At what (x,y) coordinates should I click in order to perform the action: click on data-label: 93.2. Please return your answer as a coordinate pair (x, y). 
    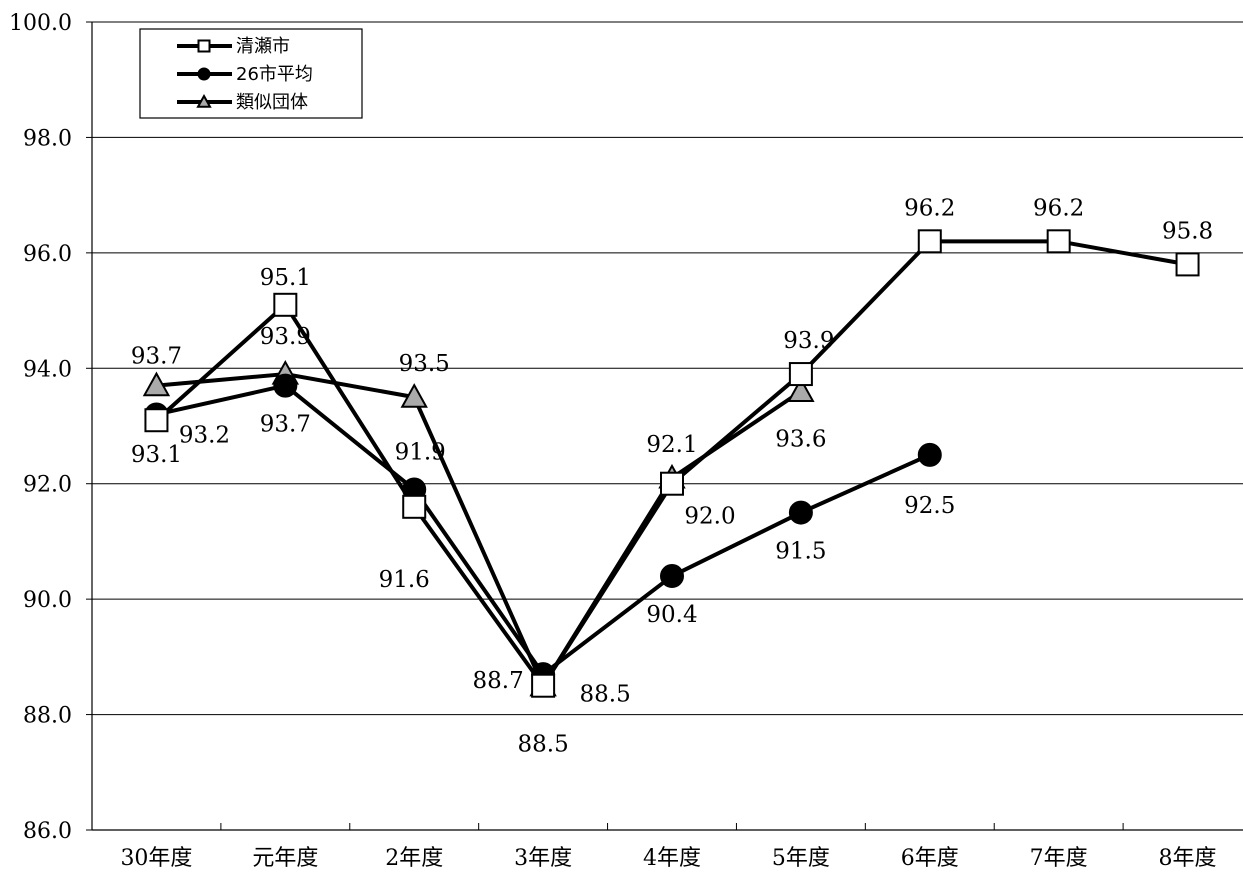
    Looking at the image, I should click on (204, 435).